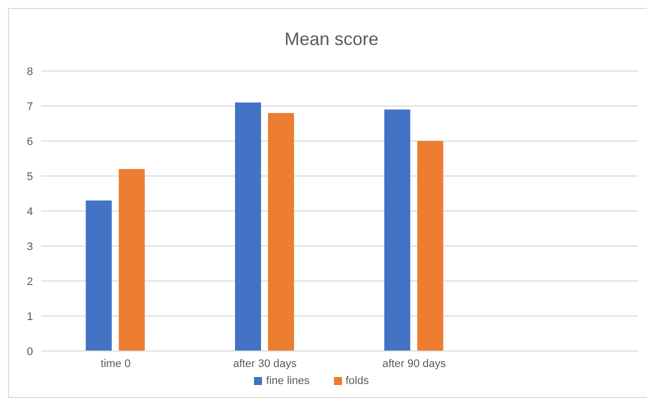 Image resolution: width=647 pixels, height=404 pixels. I want to click on y-tick-label: 1, so click(29, 316).